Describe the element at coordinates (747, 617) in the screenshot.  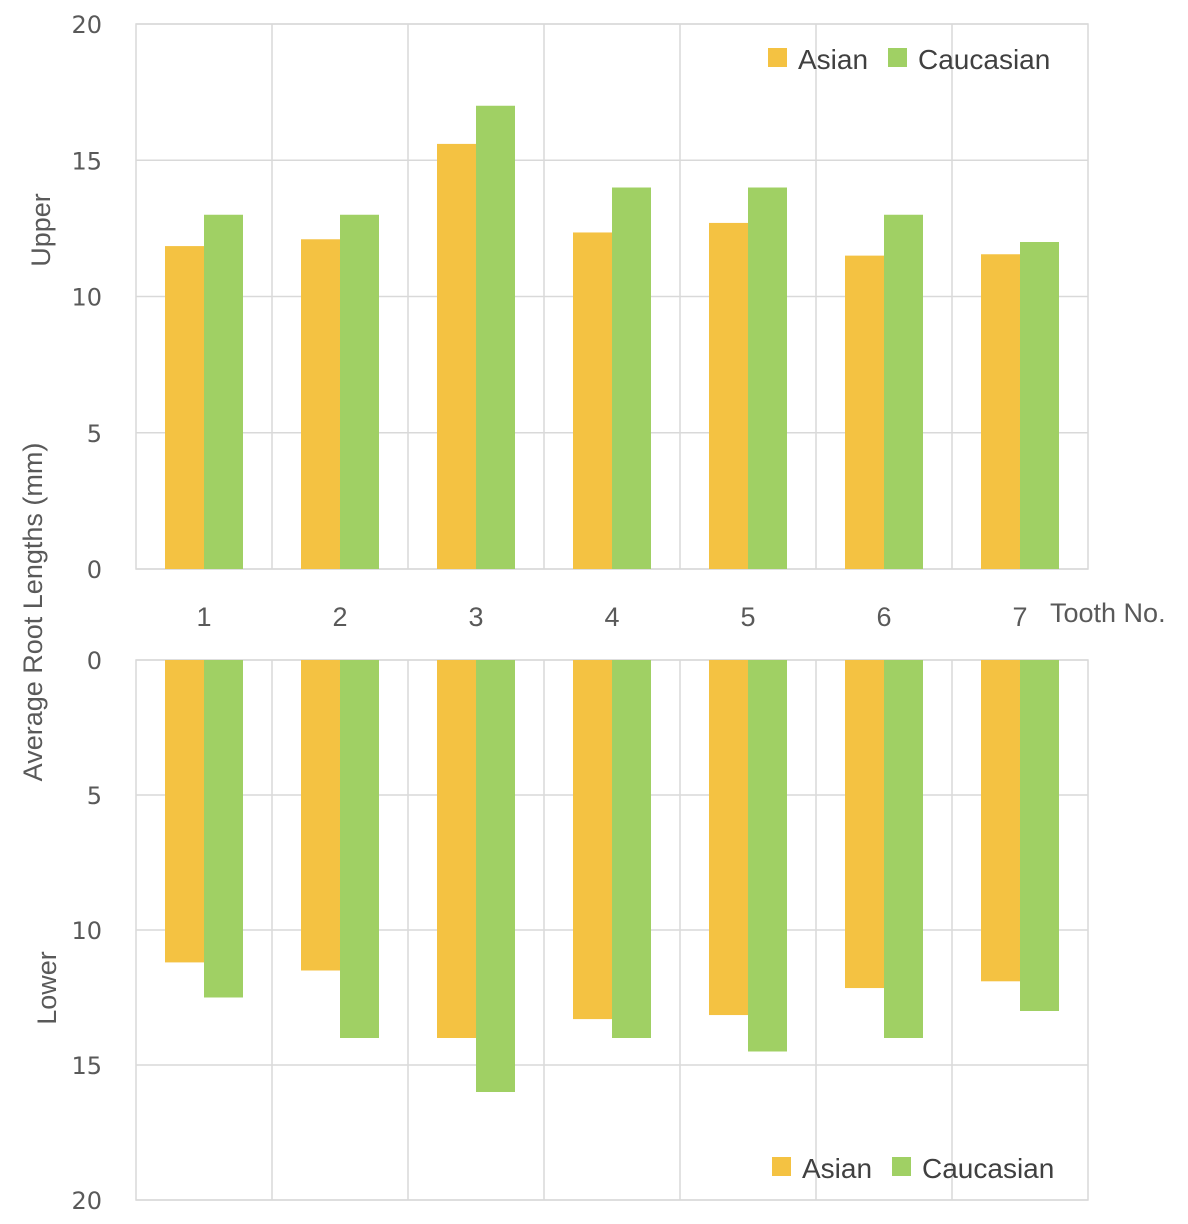
I see `x-tick-label: 5` at that location.